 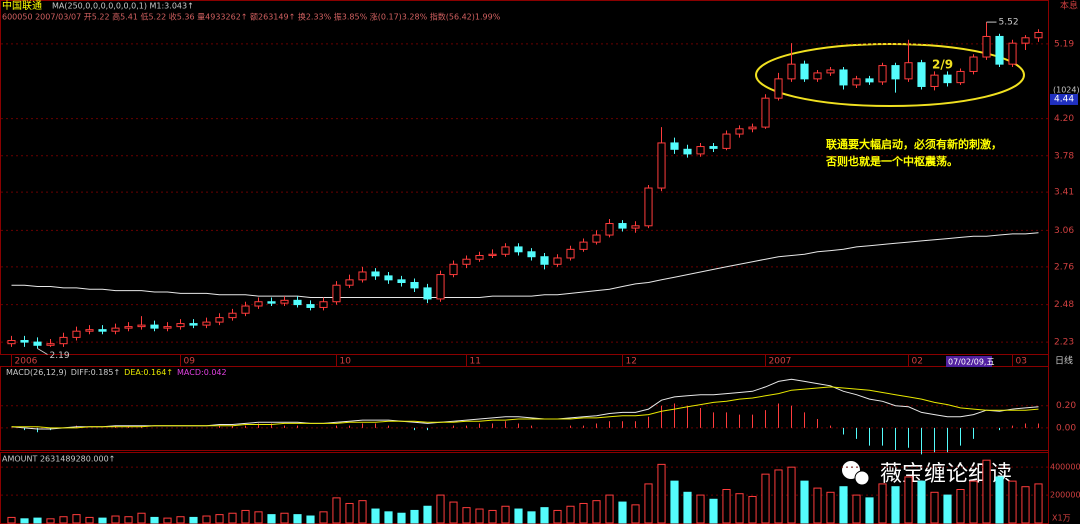 I want to click on macd-label-part: MACD:0.042, so click(x=202, y=372).